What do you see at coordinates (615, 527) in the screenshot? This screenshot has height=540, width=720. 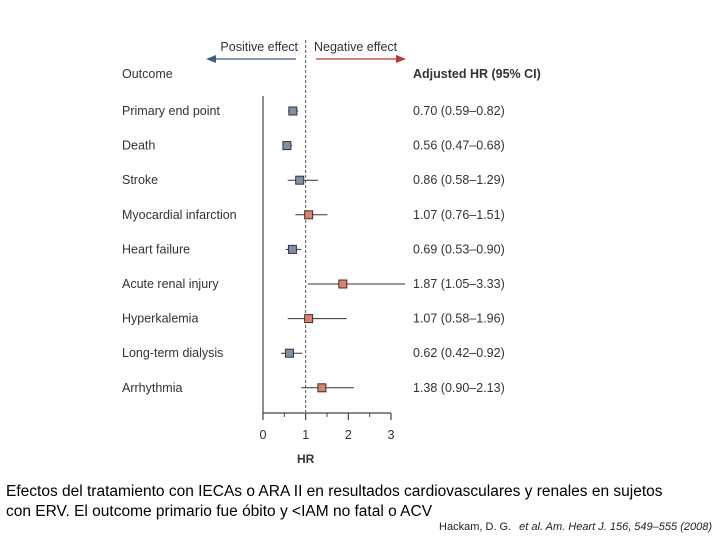 I see `citation-journal: et al. Am. Heart J. 156, 549–555 (2008)` at bounding box center [615, 527].